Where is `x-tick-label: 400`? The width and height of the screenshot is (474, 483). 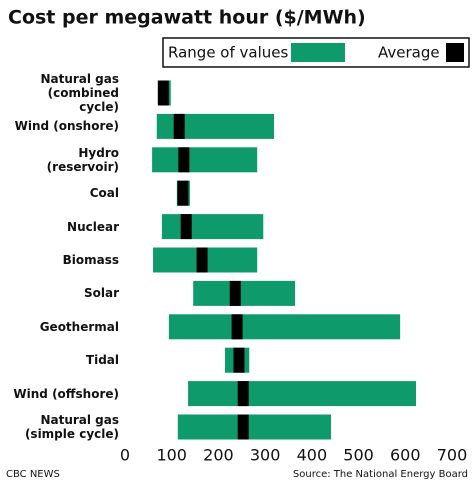 x-tick-label: 400 is located at coordinates (312, 455).